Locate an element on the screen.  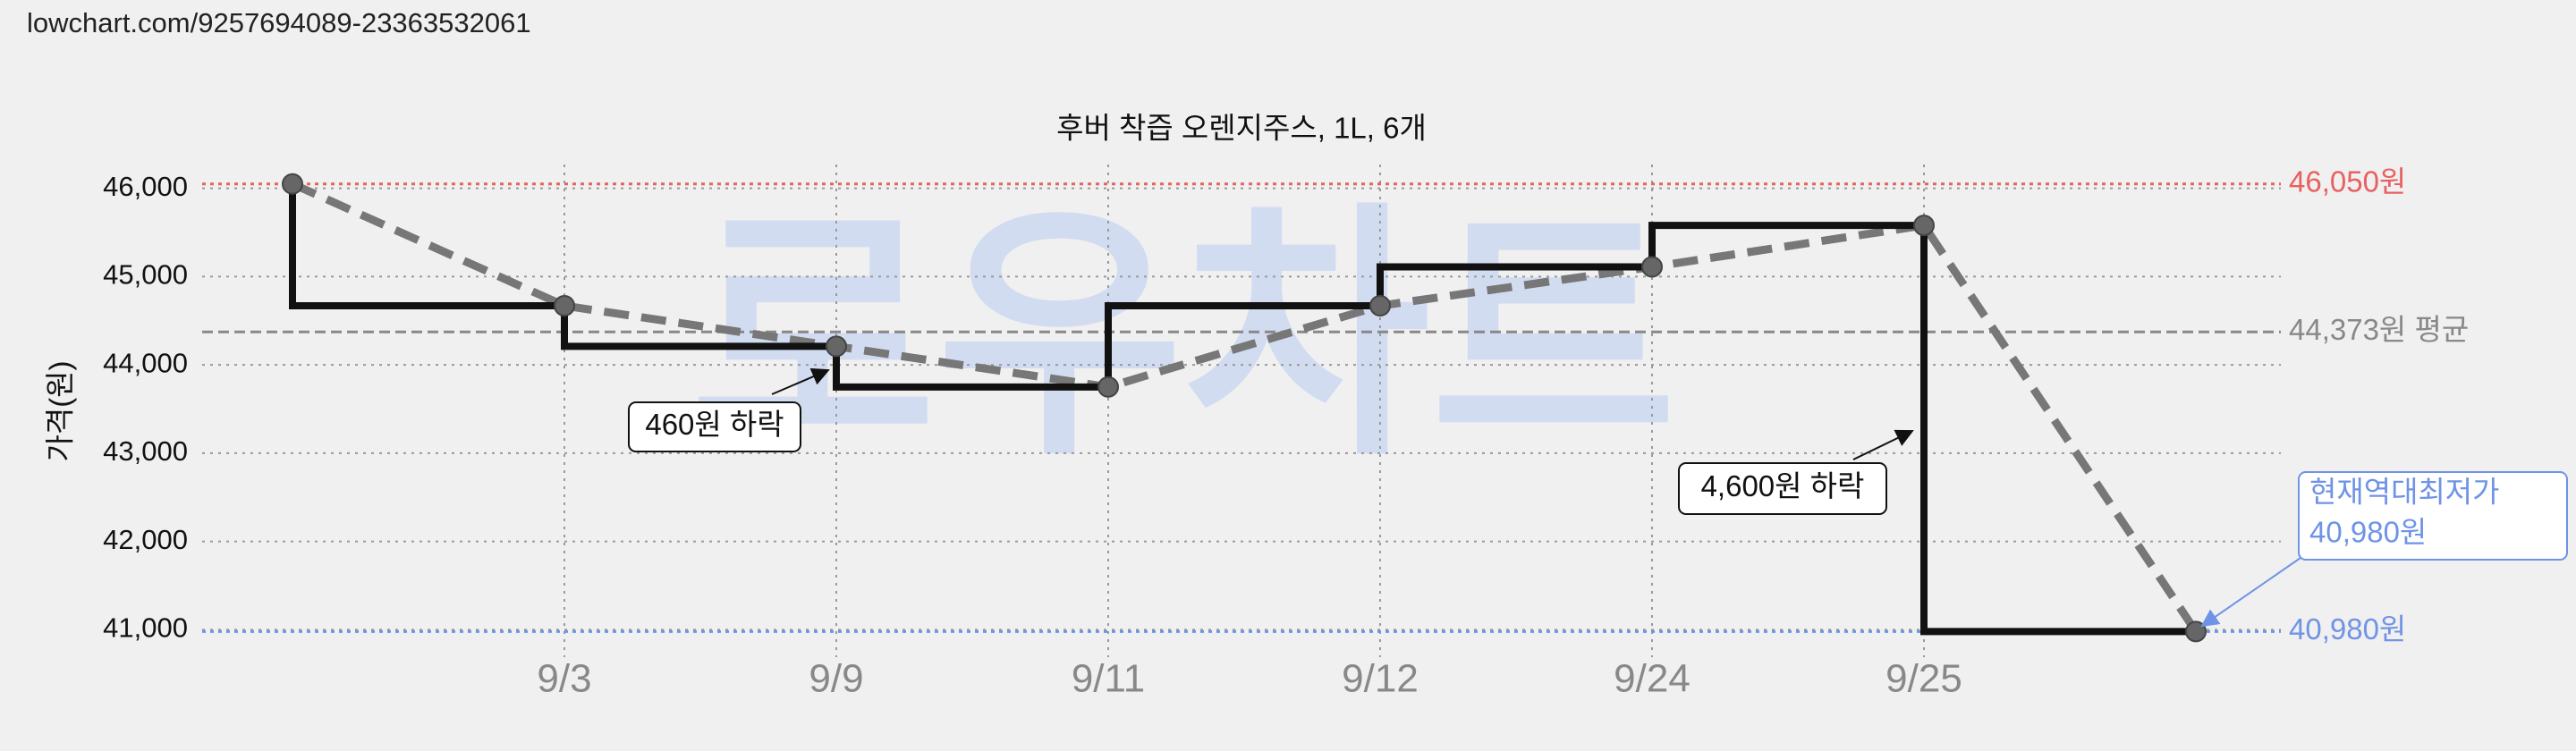
low-title: 현재역대최저가 is located at coordinates (2404, 493).